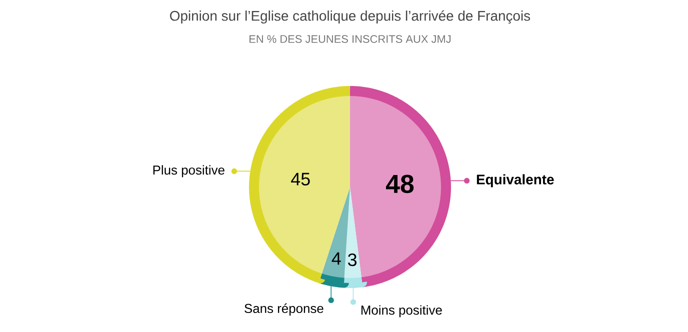  What do you see at coordinates (350, 17) in the screenshot?
I see `chart-title: Opinion sur l’Eglise catholique depuis l’arrivée de François` at bounding box center [350, 17].